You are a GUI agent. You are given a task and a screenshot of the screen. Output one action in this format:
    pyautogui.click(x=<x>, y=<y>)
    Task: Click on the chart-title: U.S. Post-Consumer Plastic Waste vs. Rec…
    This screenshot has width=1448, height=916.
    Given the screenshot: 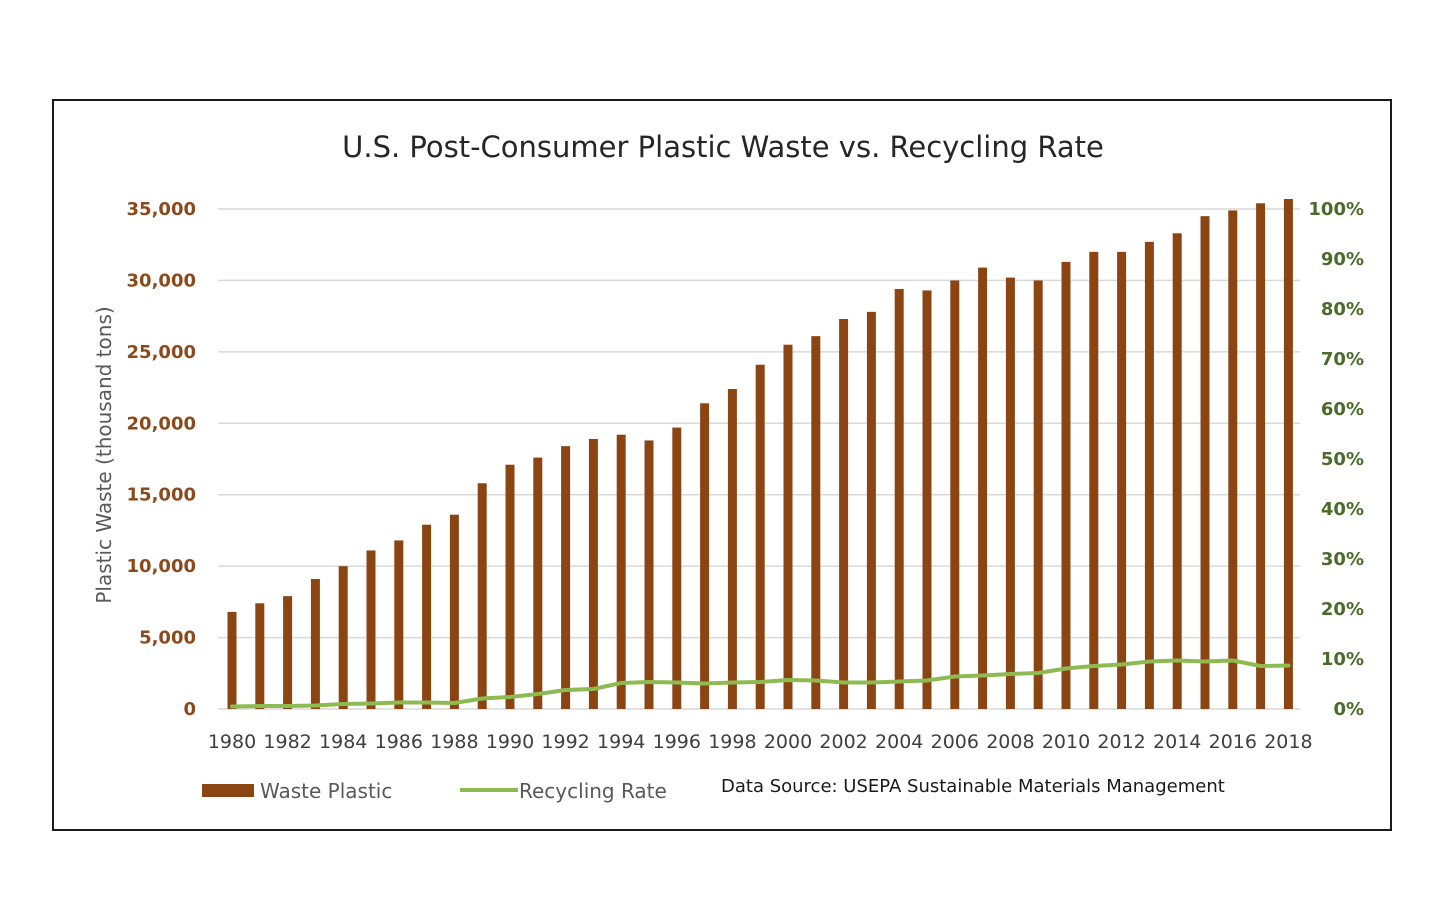 What is the action you would take?
    pyautogui.click(x=723, y=147)
    